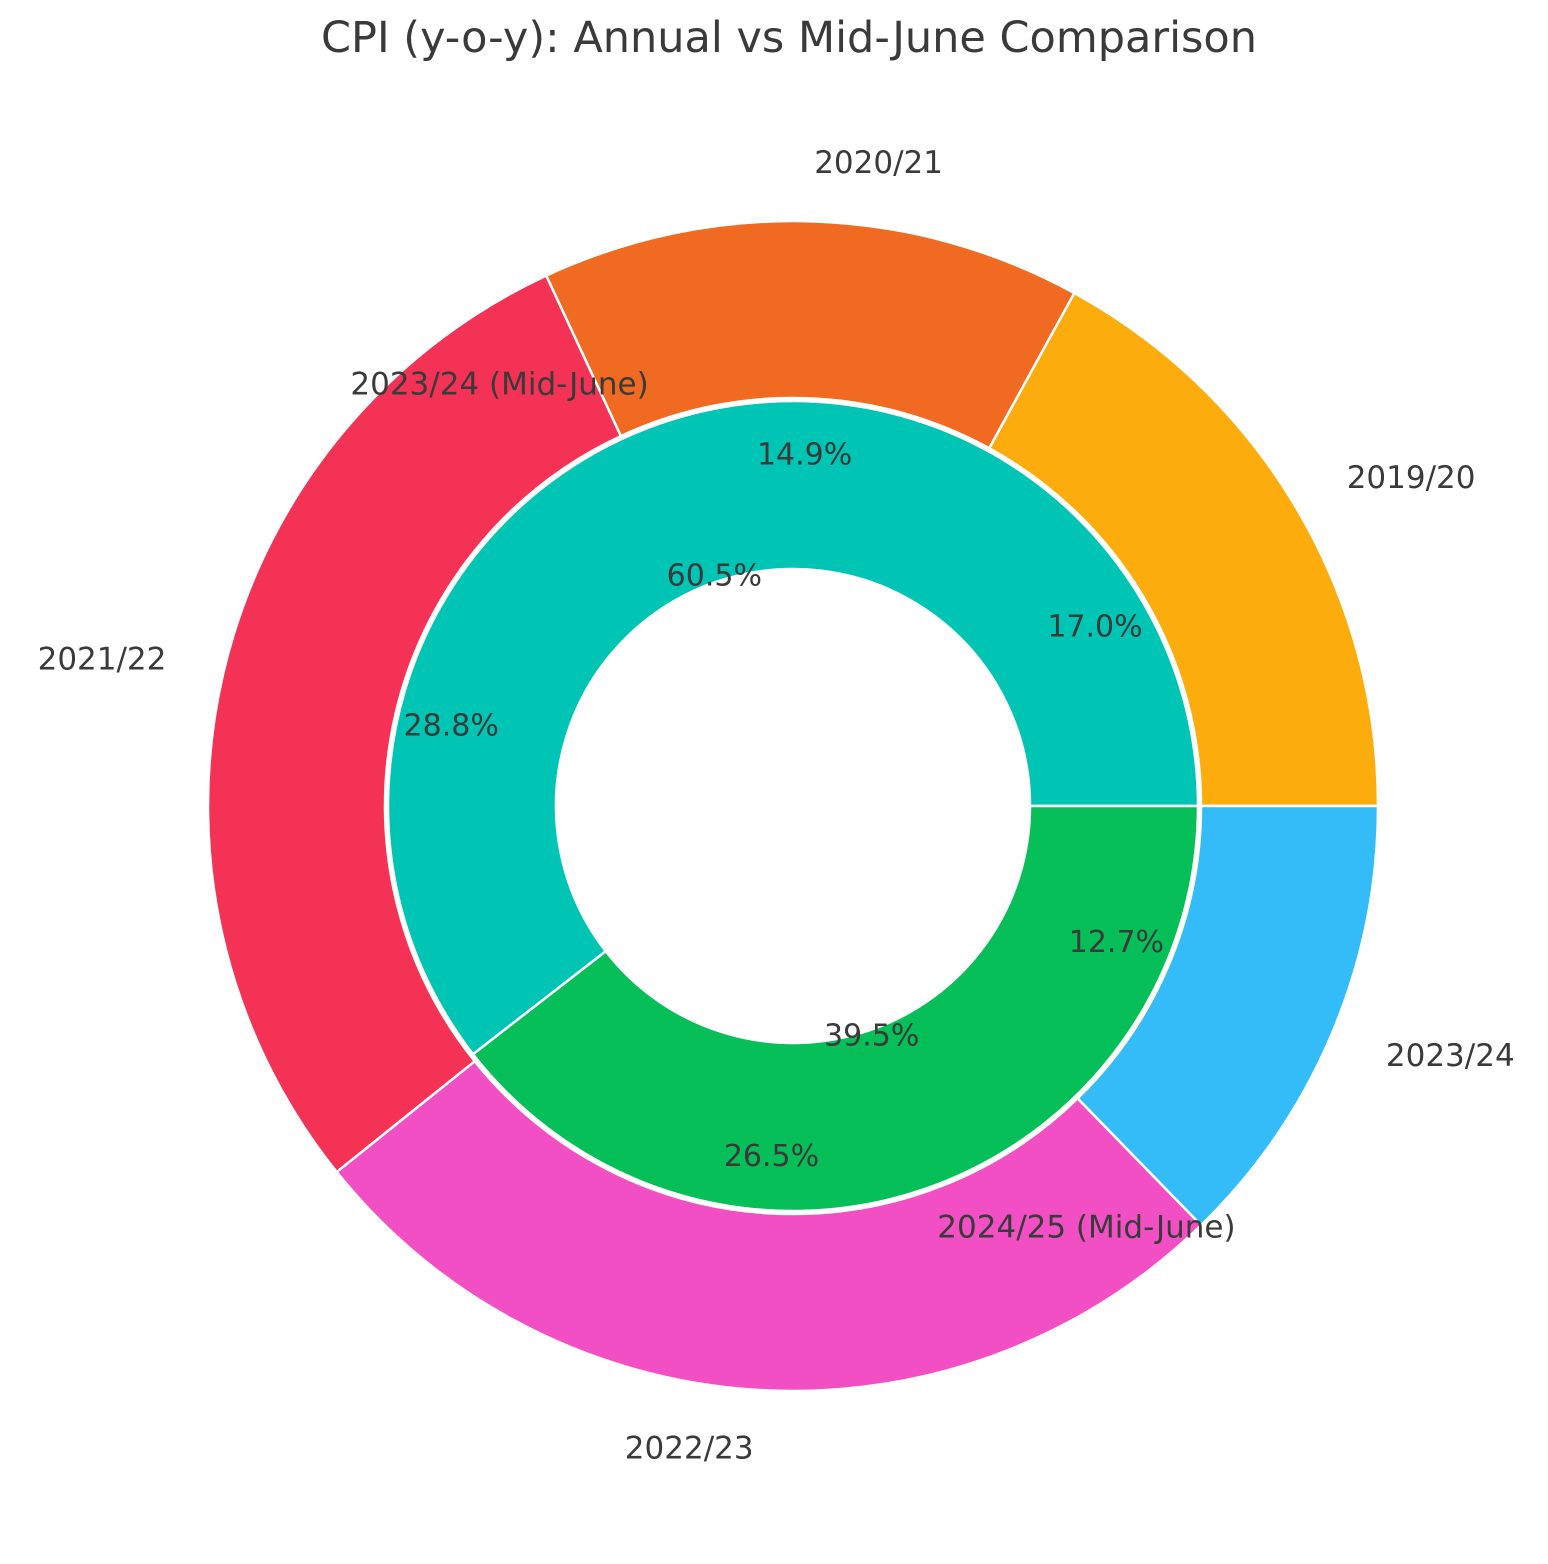 The width and height of the screenshot is (1548, 1564). What do you see at coordinates (1094, 627) in the screenshot?
I see `pct-label-2019-20: 17.0%` at bounding box center [1094, 627].